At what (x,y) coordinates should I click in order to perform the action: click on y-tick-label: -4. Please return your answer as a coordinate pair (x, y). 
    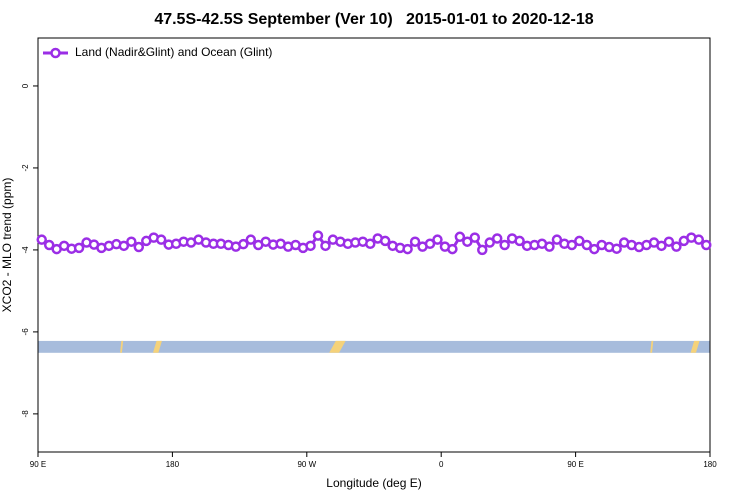
    Looking at the image, I should click on (25, 250).